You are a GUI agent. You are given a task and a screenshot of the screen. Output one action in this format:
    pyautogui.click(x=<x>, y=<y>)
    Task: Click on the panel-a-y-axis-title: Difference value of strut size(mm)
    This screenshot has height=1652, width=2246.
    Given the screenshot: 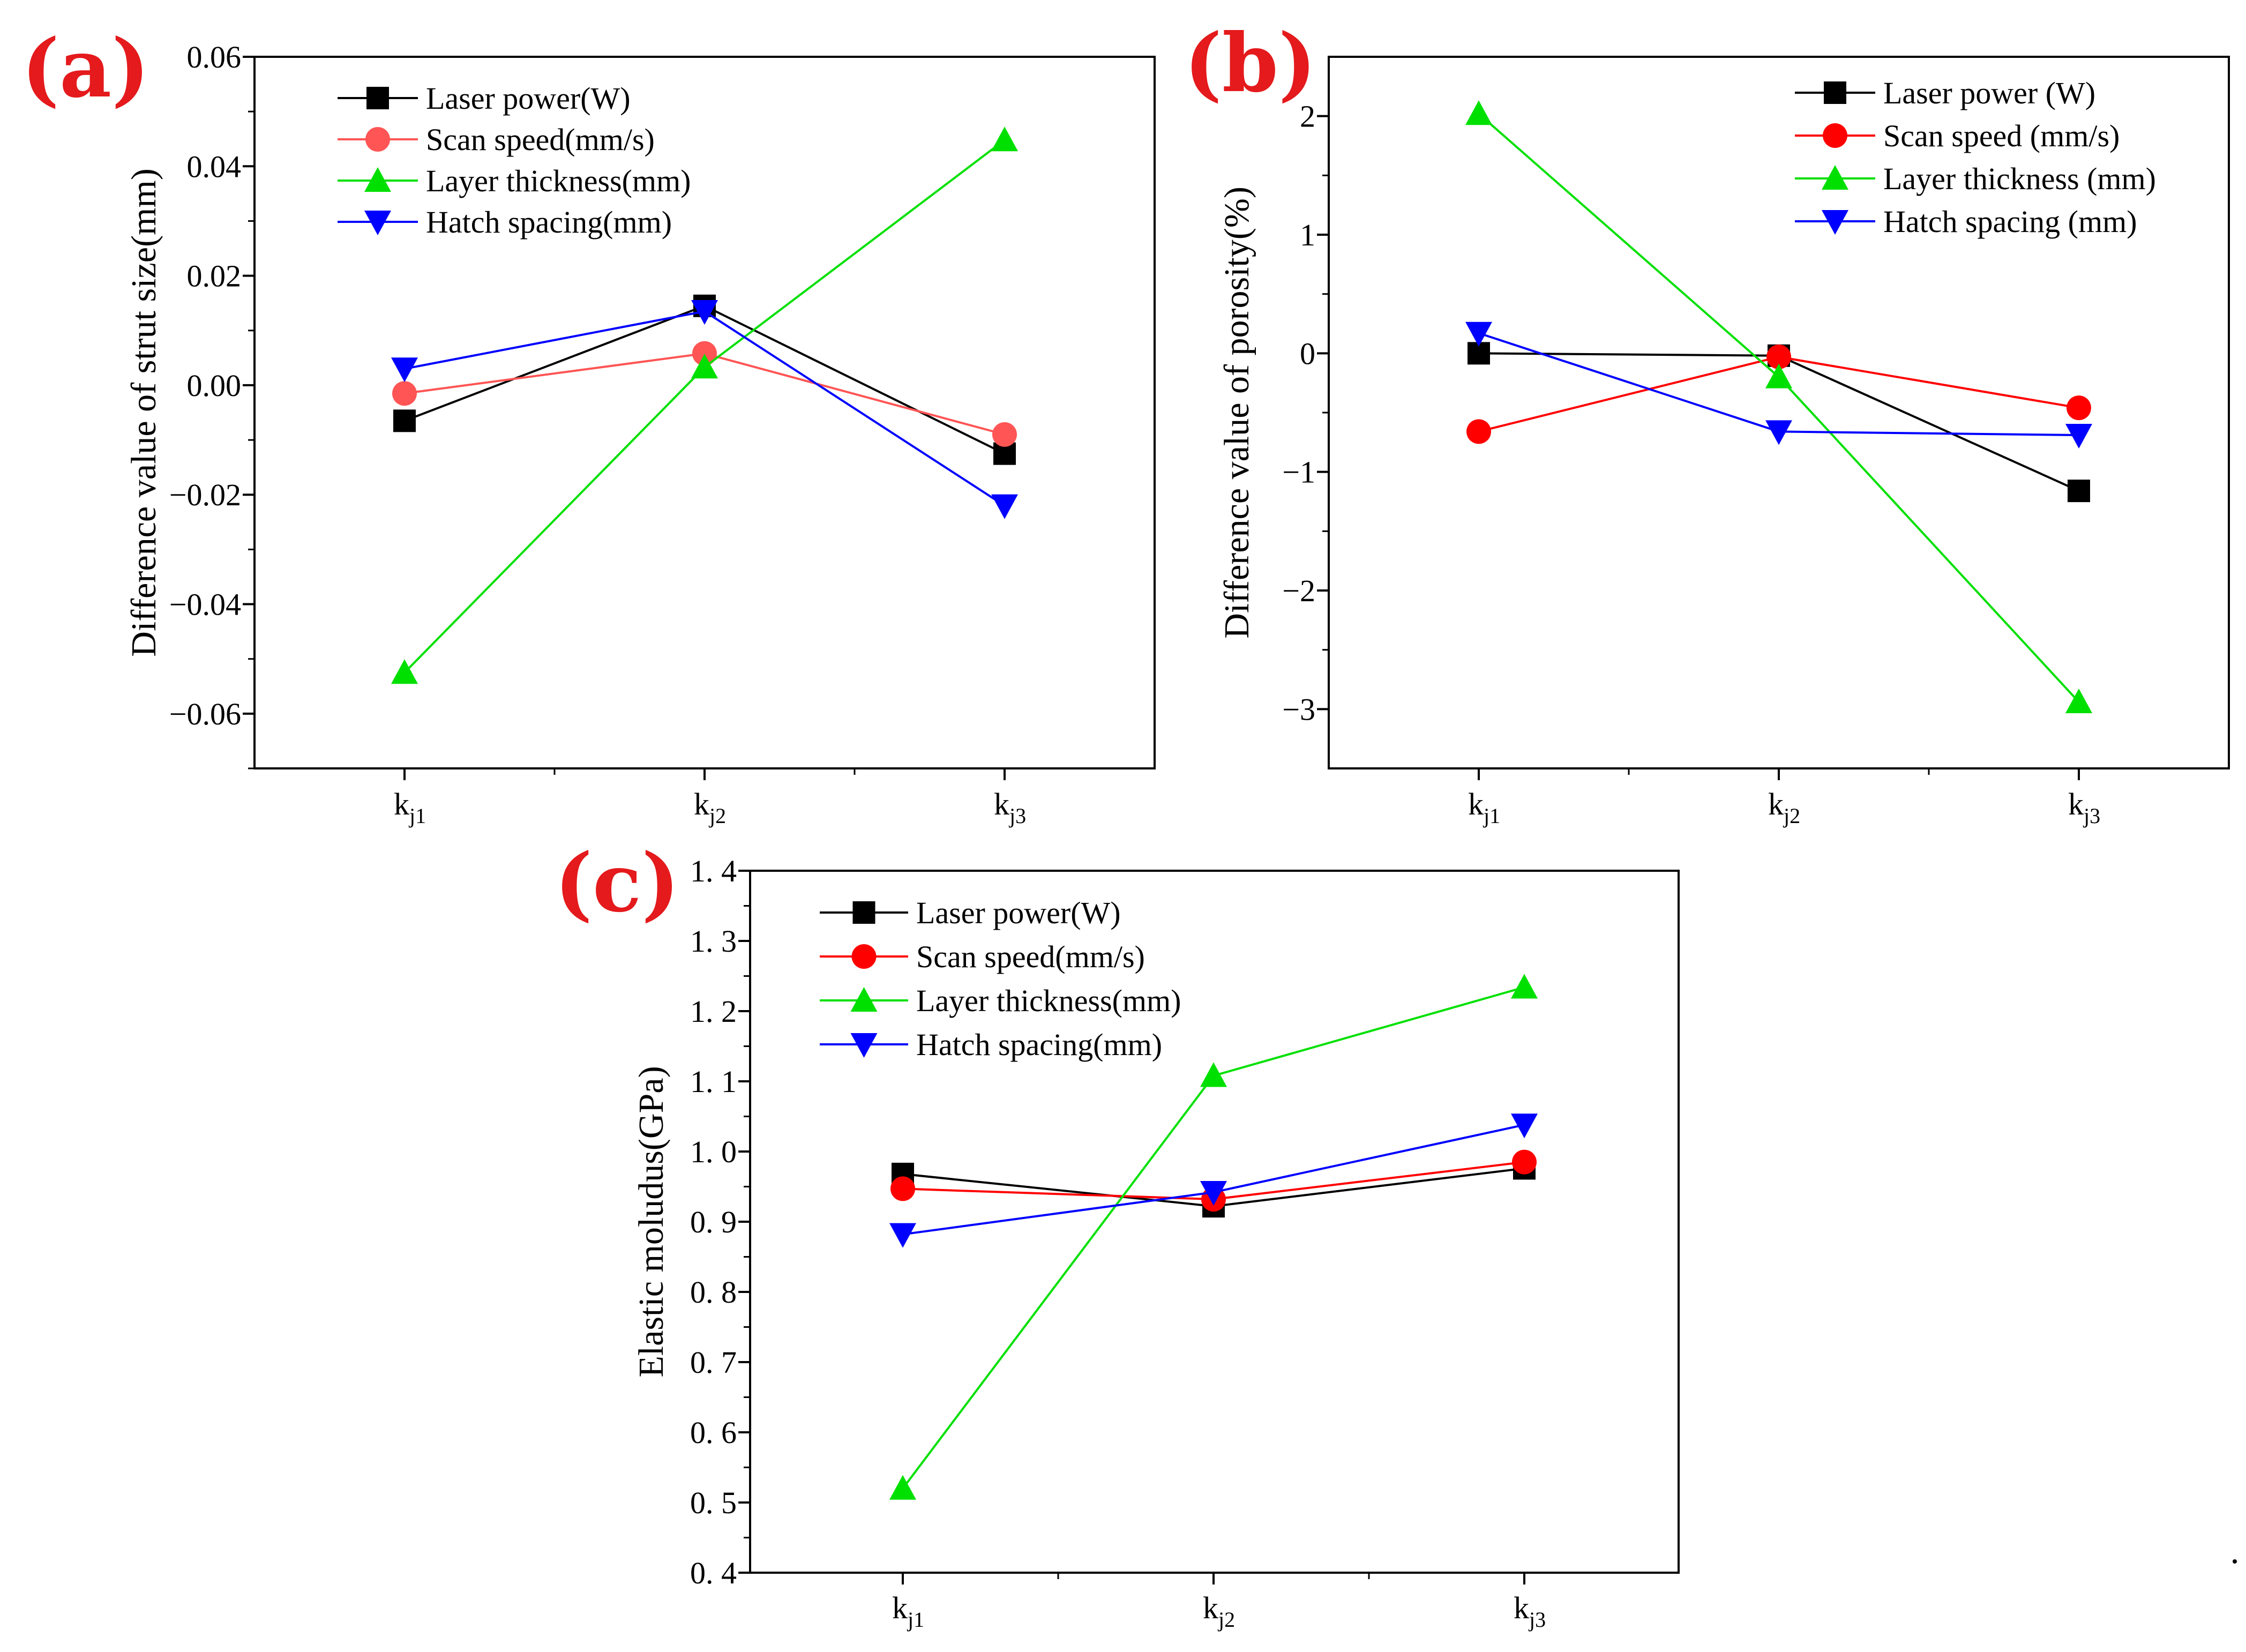 What is the action you would take?
    pyautogui.click(x=143, y=412)
    